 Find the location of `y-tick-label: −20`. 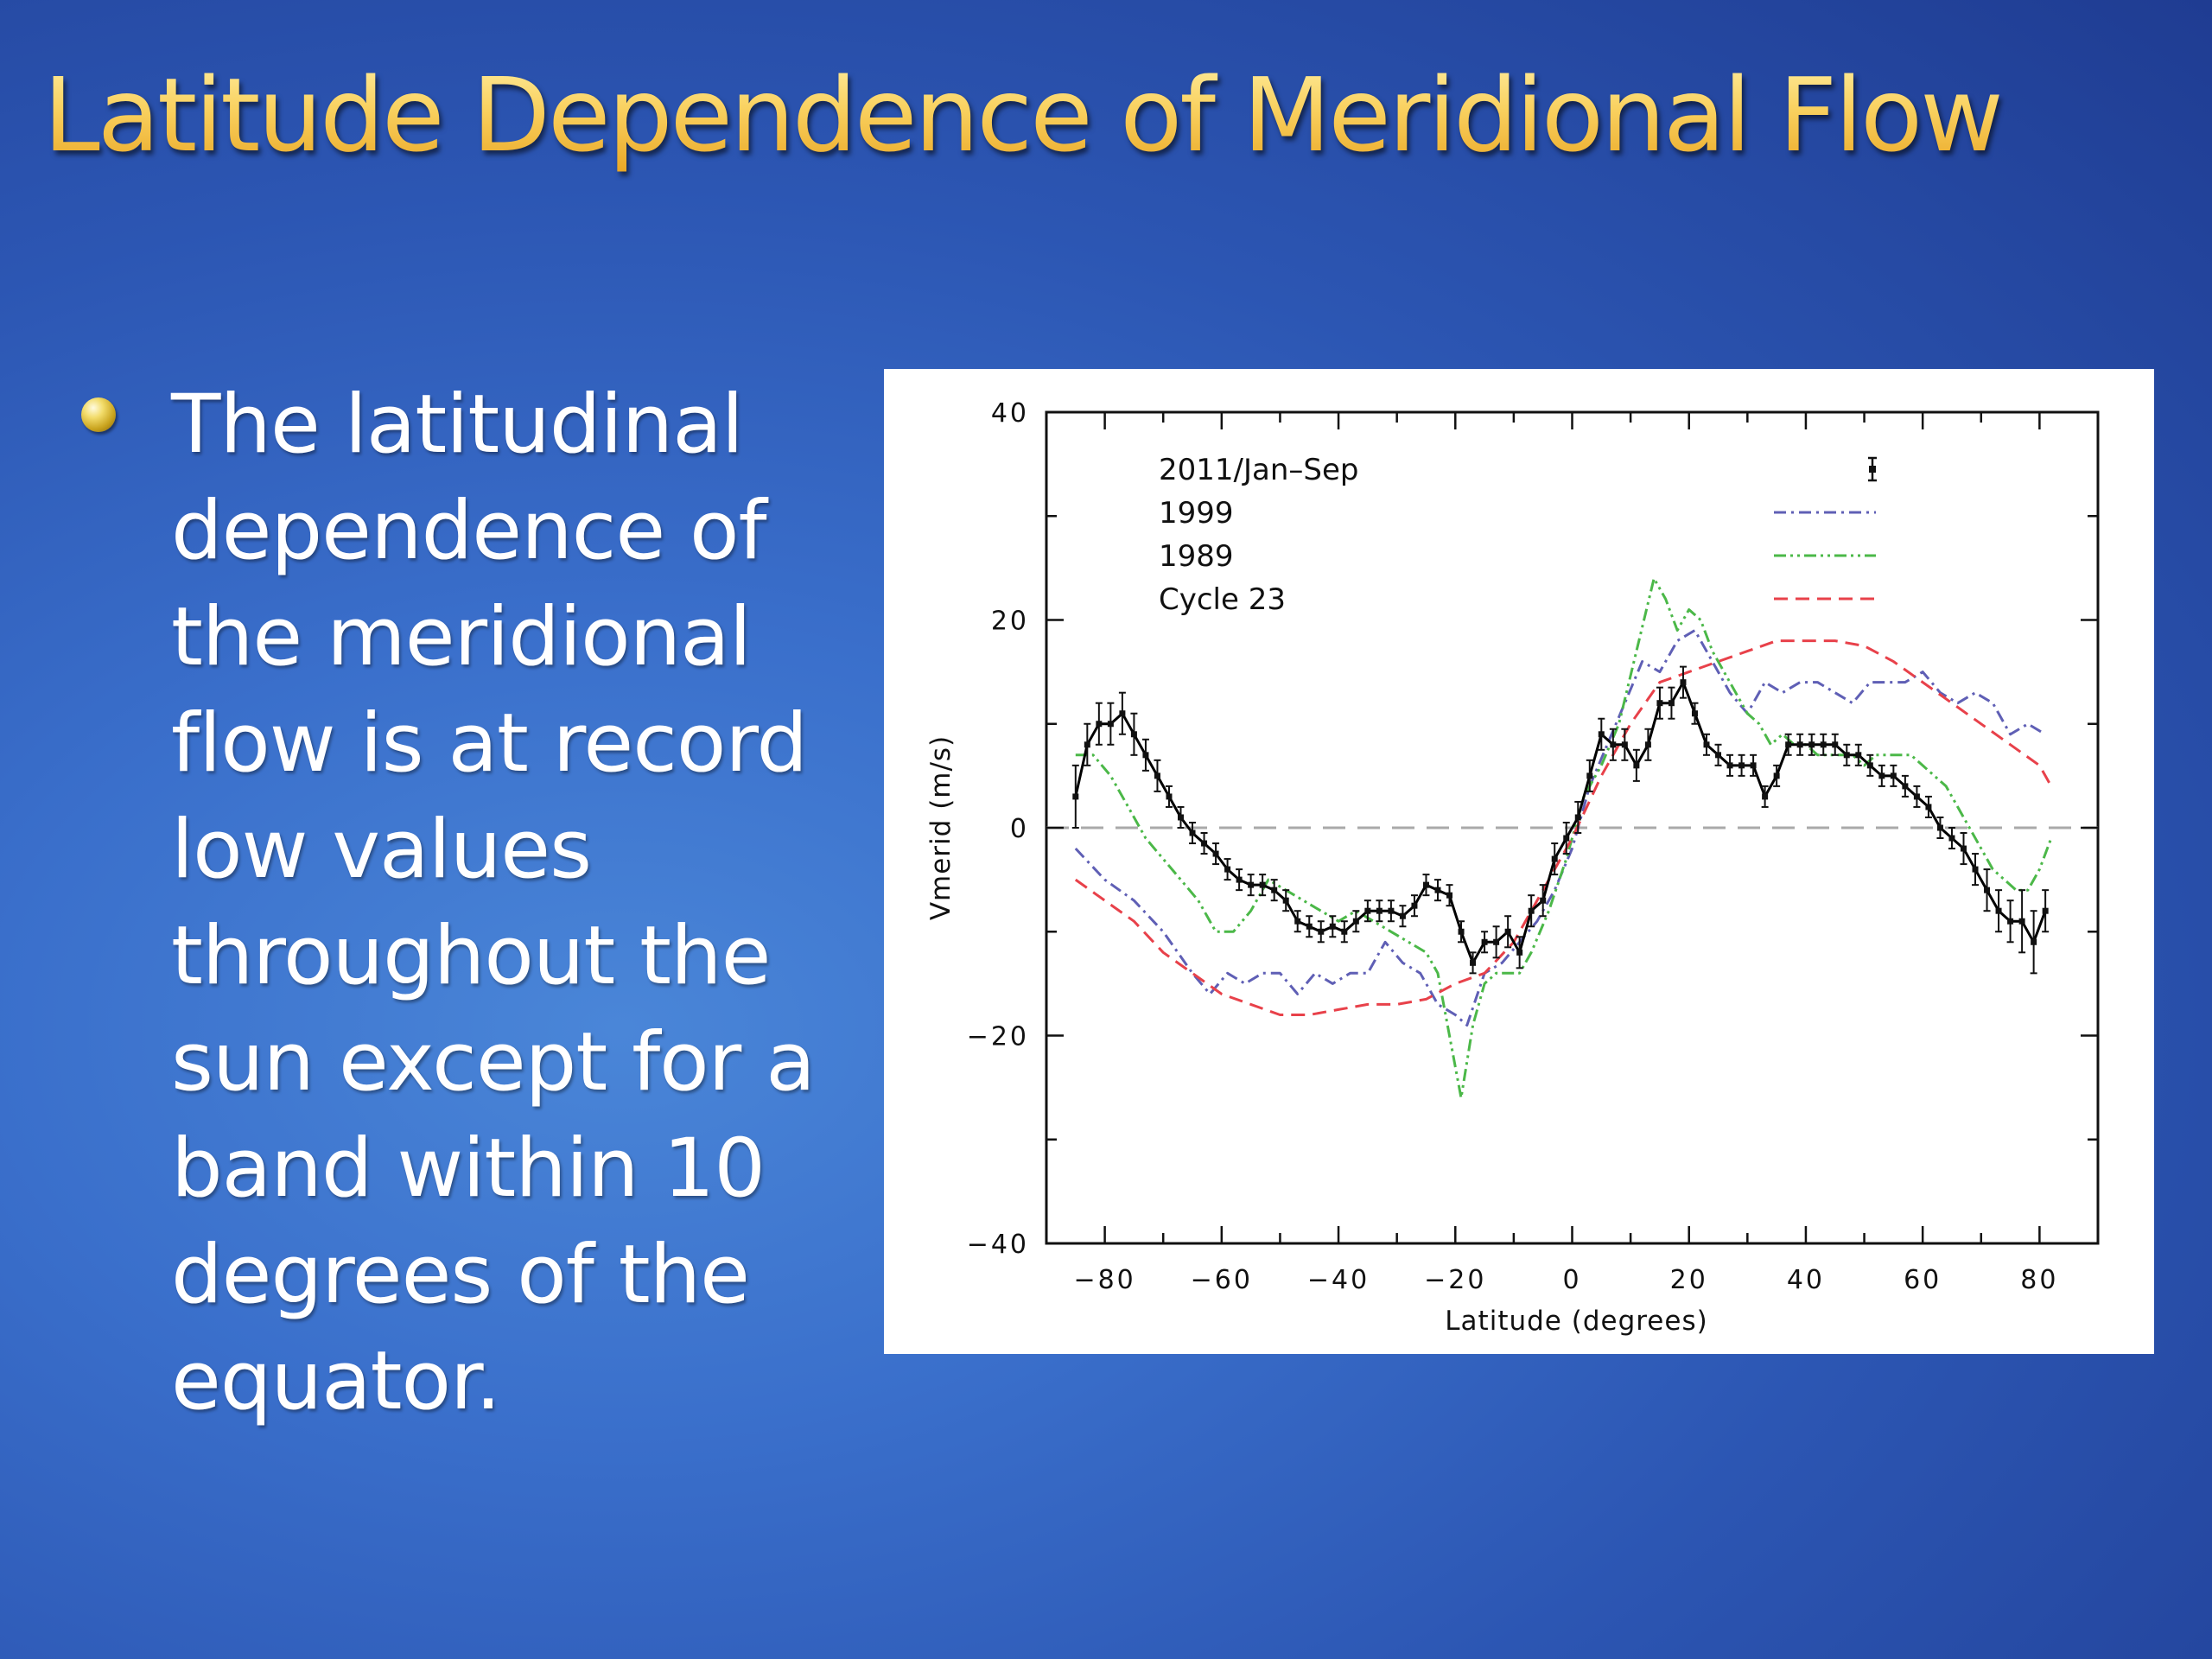

y-tick-label: −20 is located at coordinates (998, 1037).